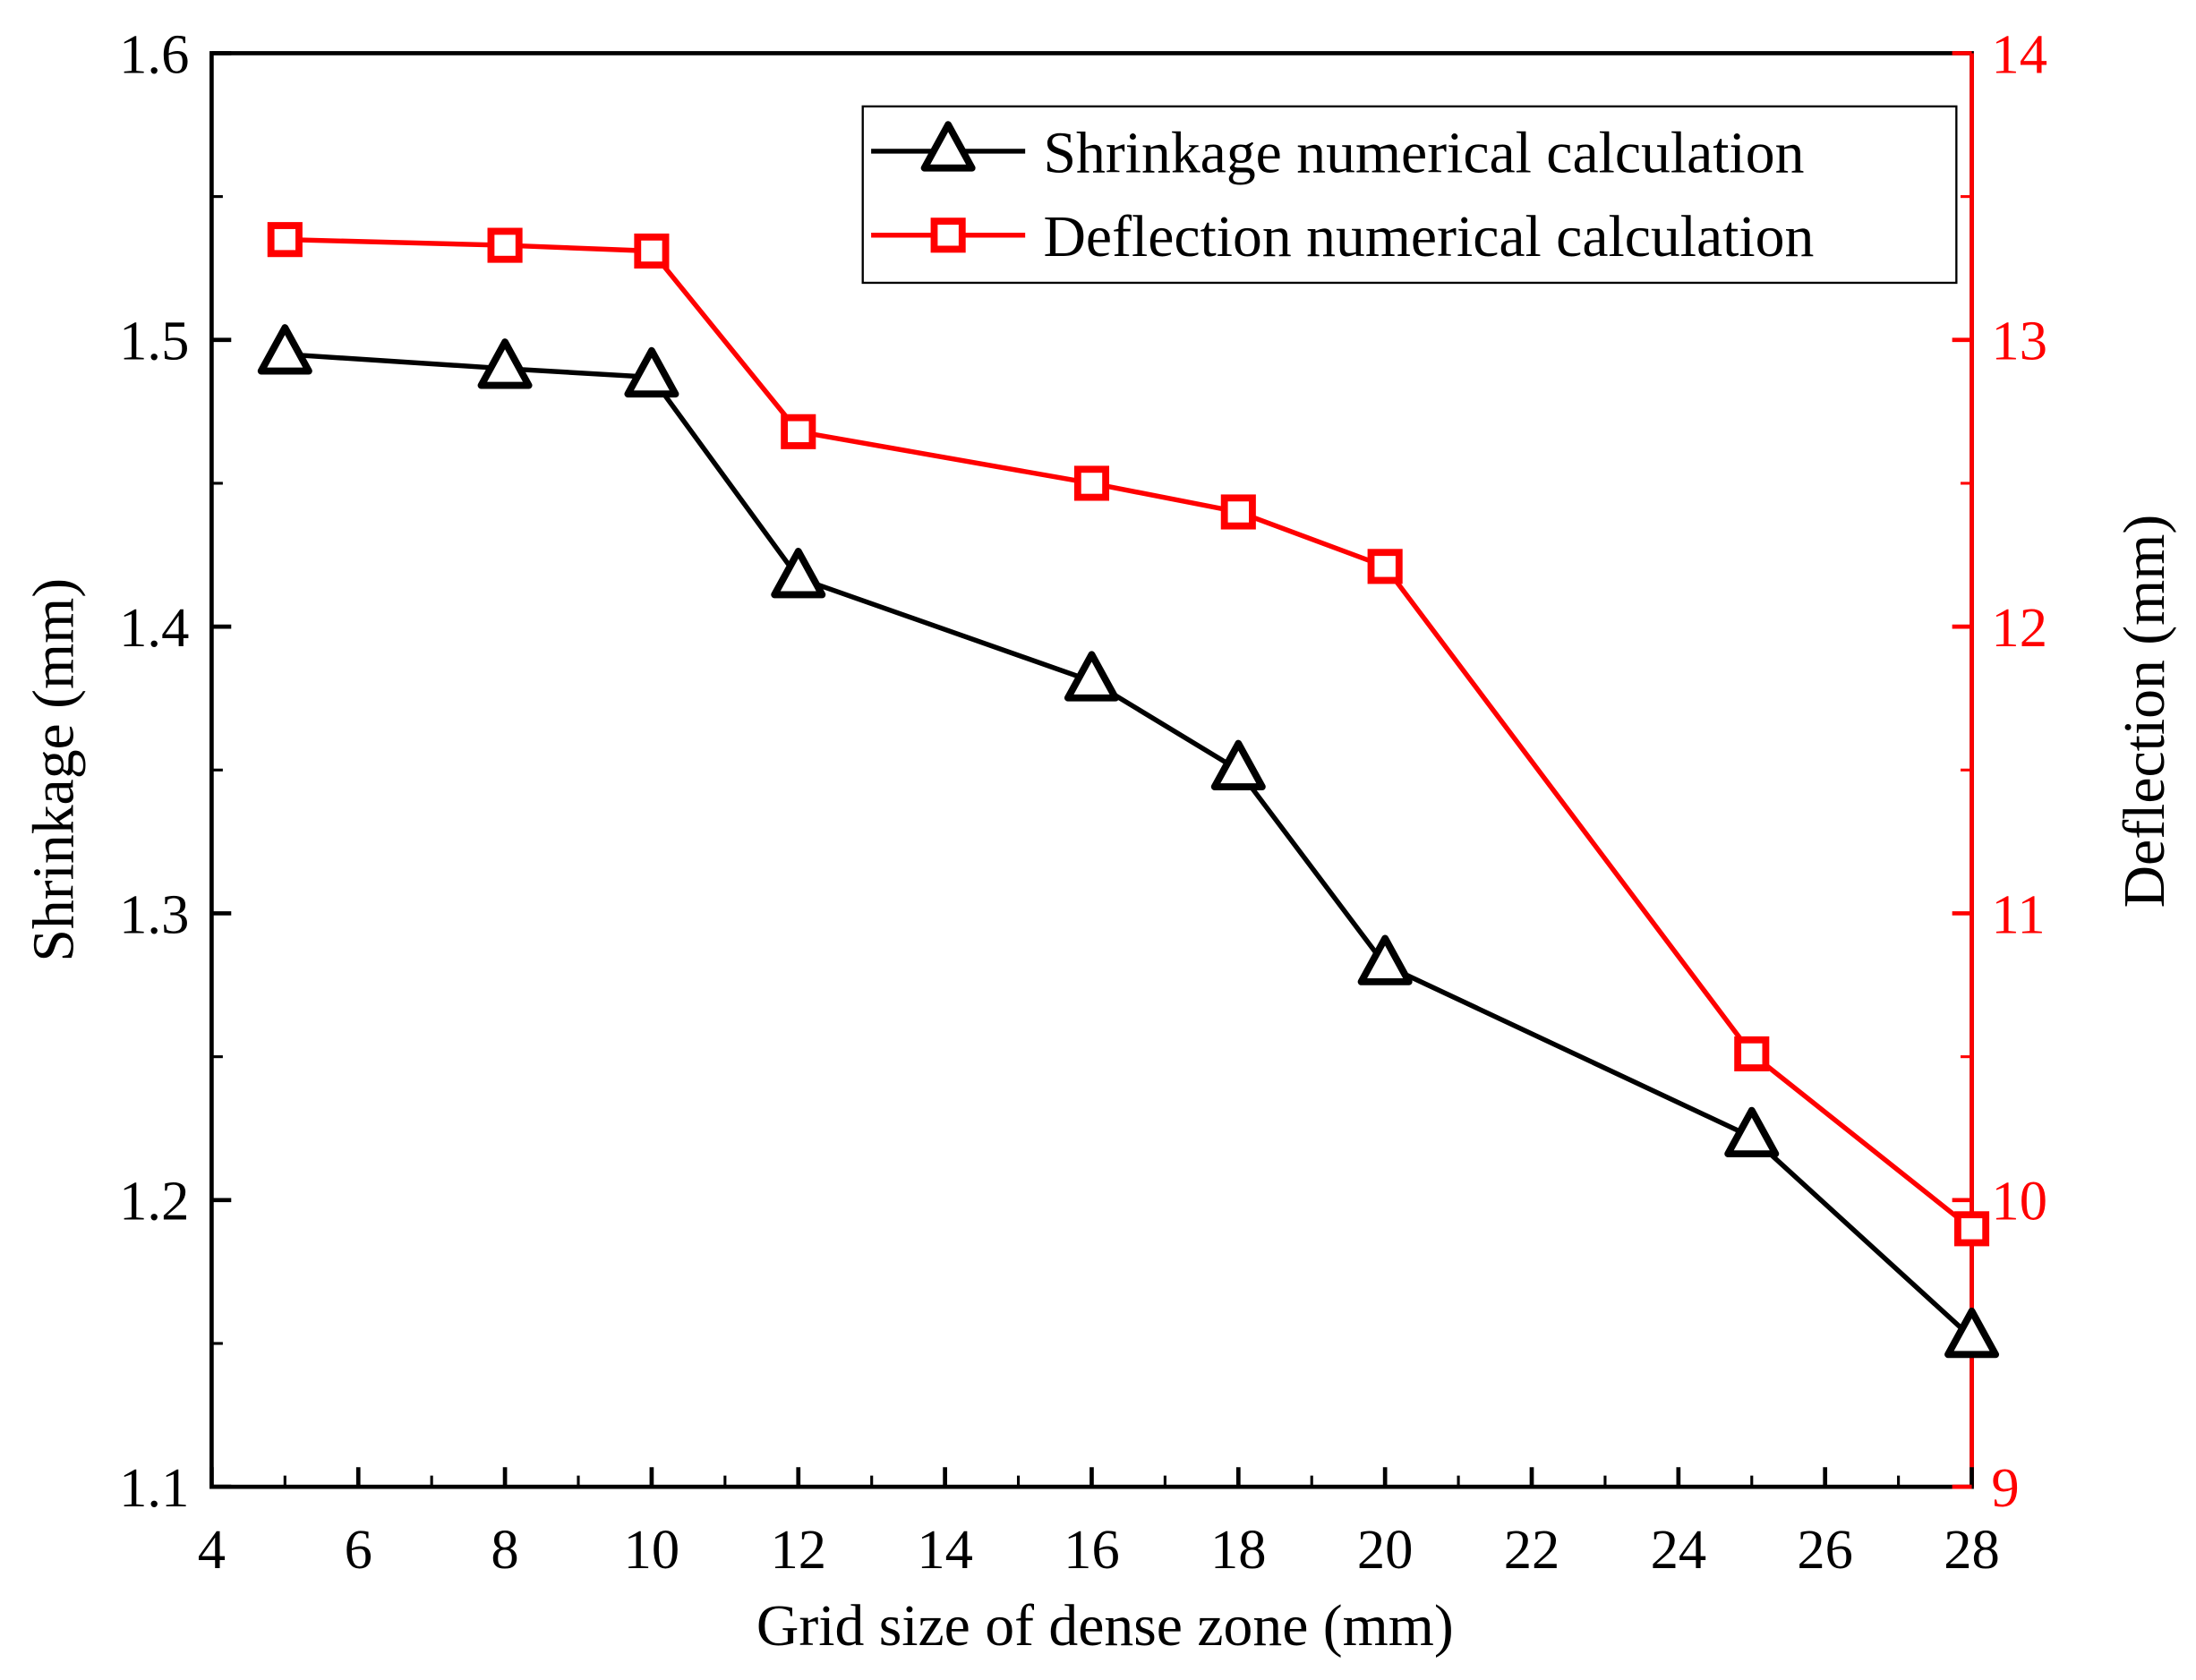 This screenshot has height=1680, width=2196. What do you see at coordinates (1532, 1549) in the screenshot?
I see `x-tick-label: 22` at bounding box center [1532, 1549].